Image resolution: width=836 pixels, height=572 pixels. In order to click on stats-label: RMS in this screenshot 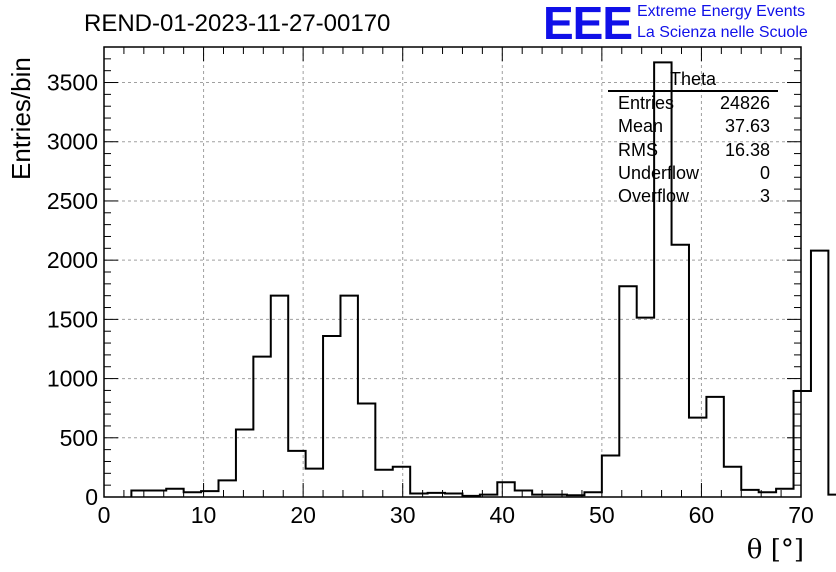, I will do `click(638, 149)`.